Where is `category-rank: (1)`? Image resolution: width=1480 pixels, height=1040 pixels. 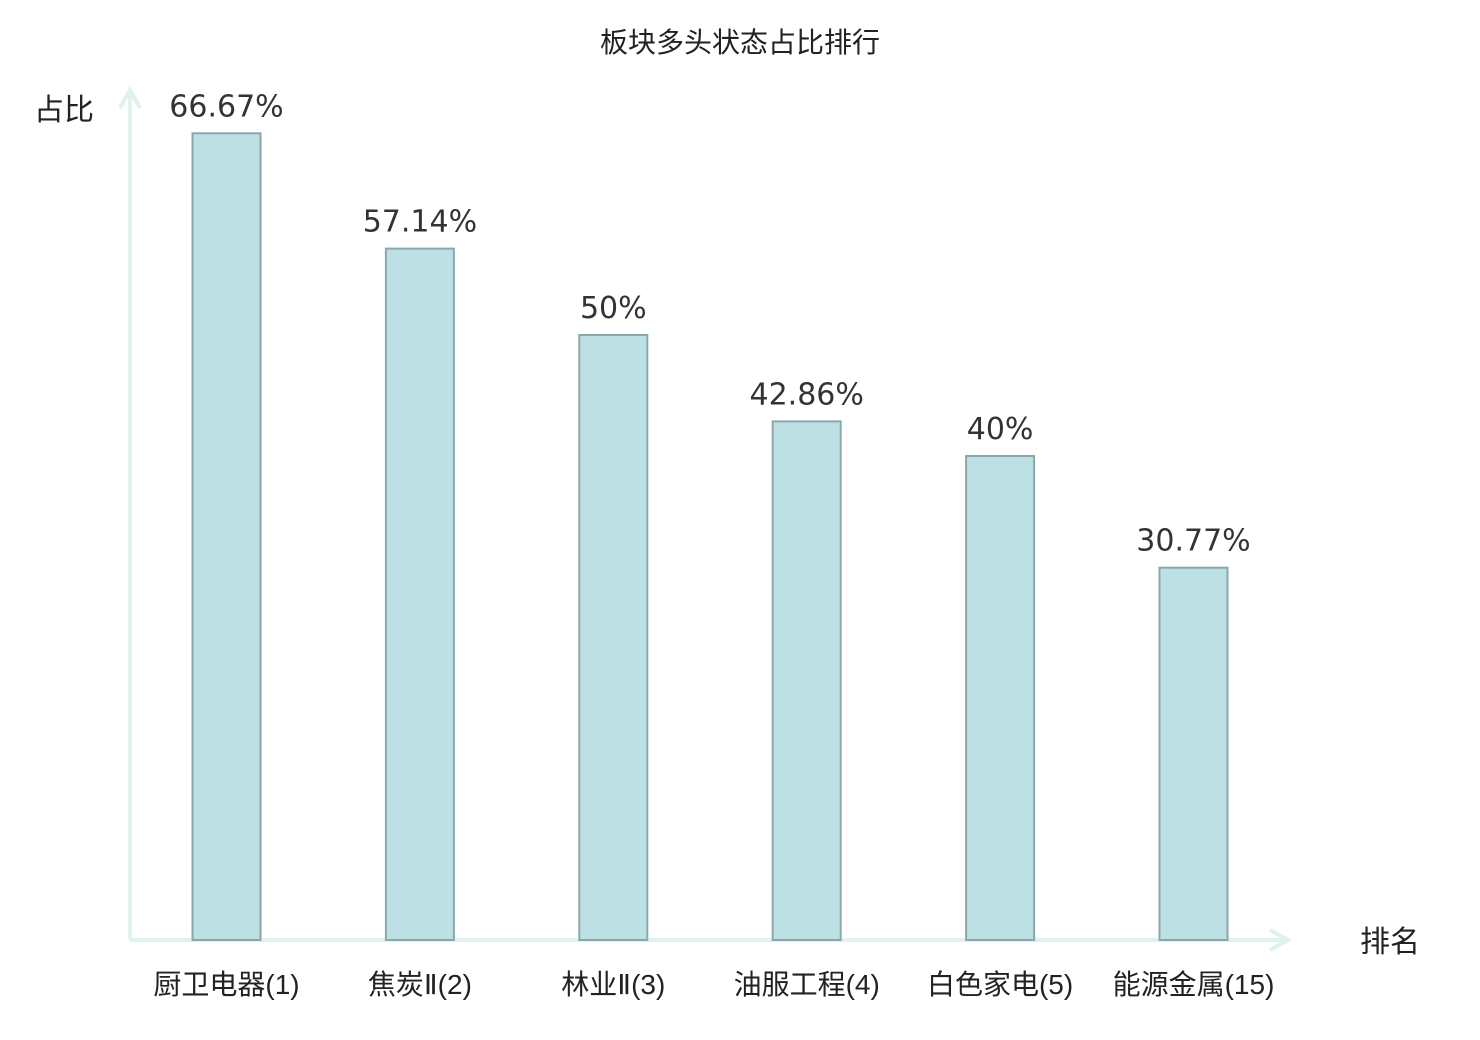
category-rank: (1) is located at coordinates (282, 984).